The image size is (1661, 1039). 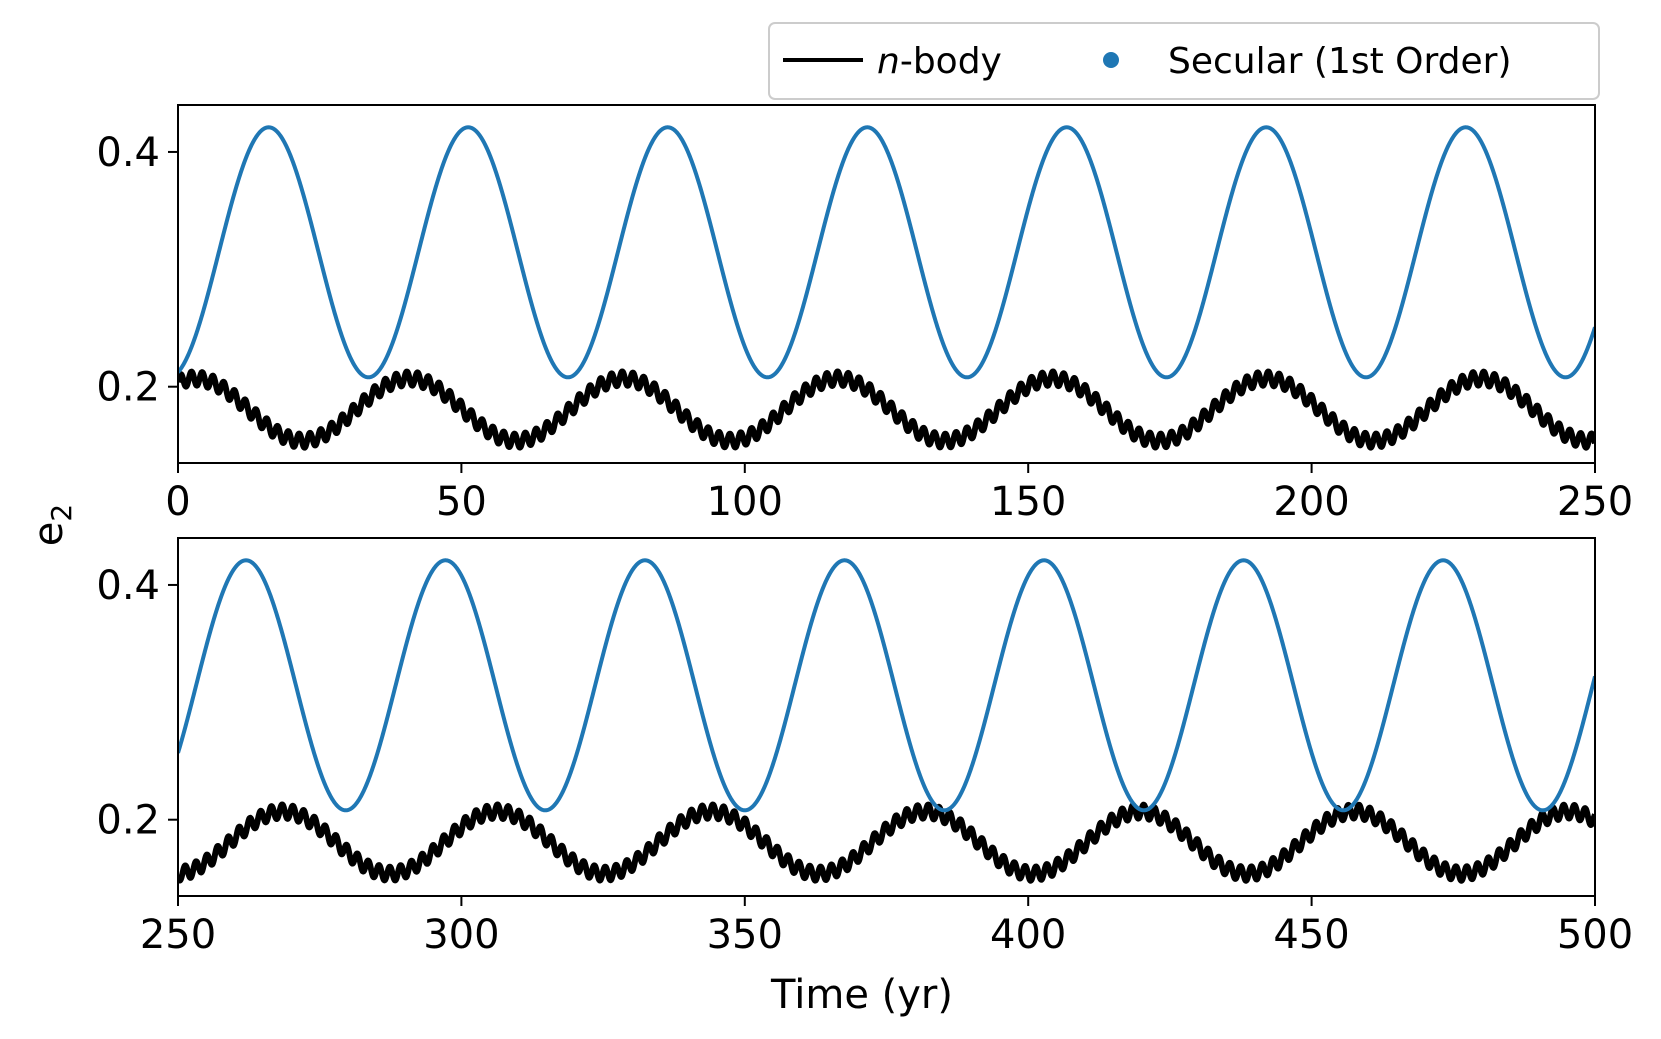 What do you see at coordinates (137, 703) in the screenshot?
I see `bottom-y-axis: 0.2 0.4` at bounding box center [137, 703].